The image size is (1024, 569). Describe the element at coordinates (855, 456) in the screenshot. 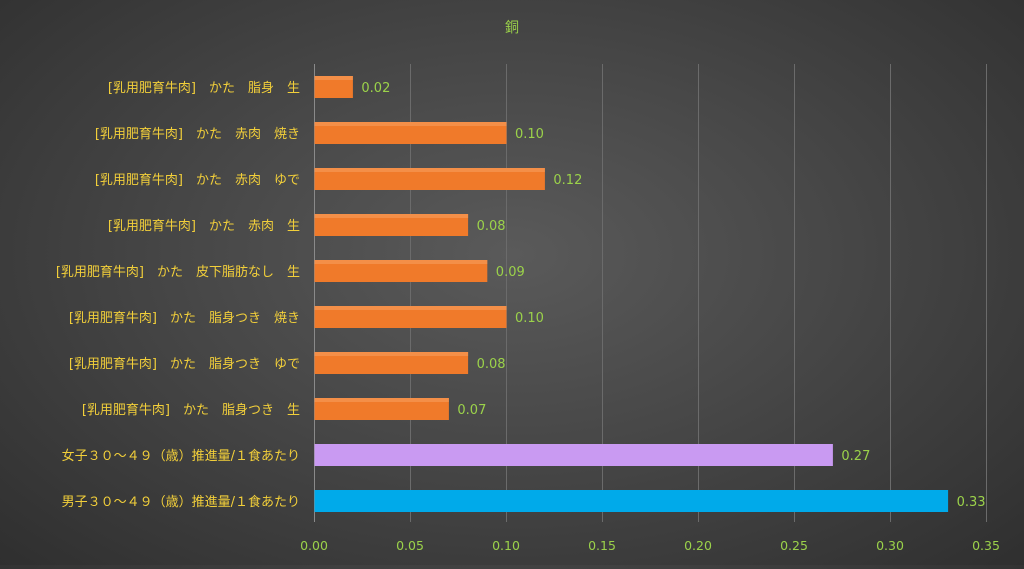

I see `data-label: 0.27` at that location.